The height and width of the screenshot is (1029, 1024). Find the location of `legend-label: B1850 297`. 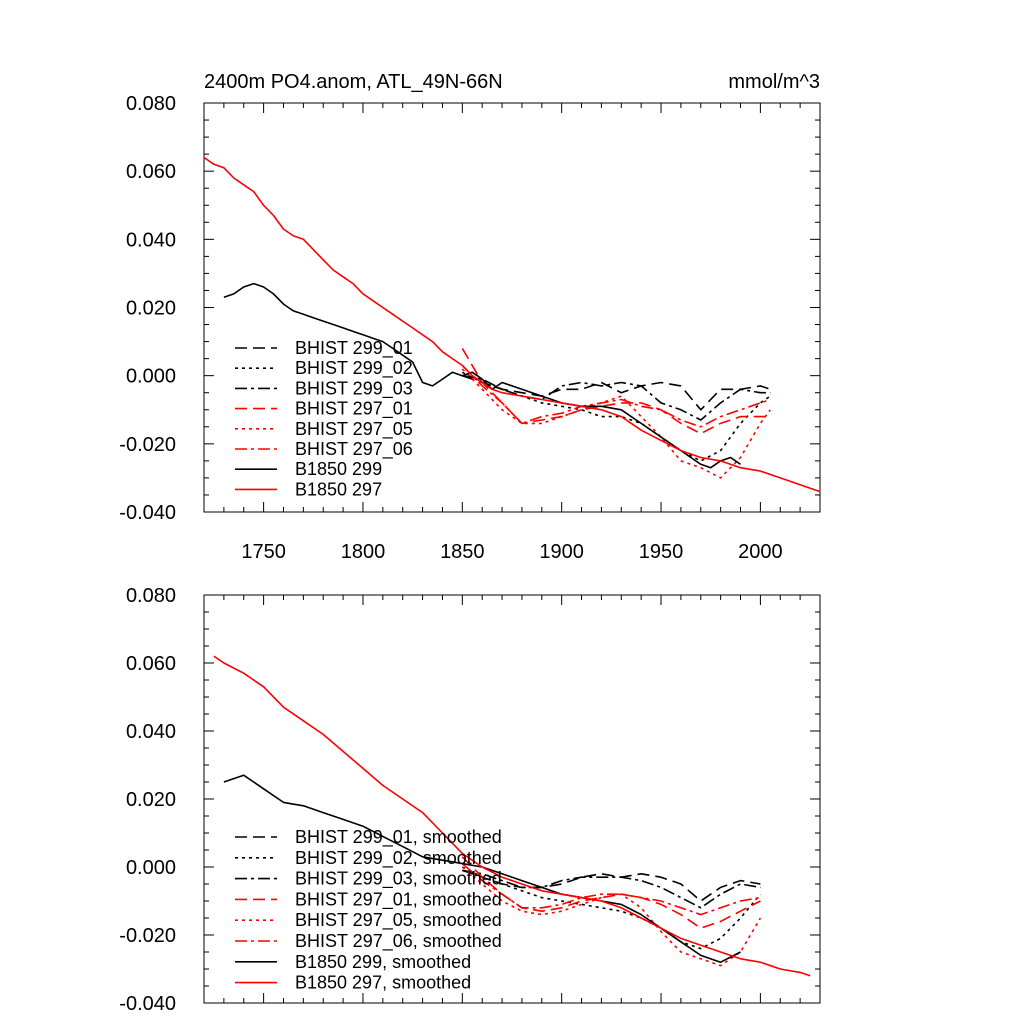

legend-label: B1850 297 is located at coordinates (338, 489).